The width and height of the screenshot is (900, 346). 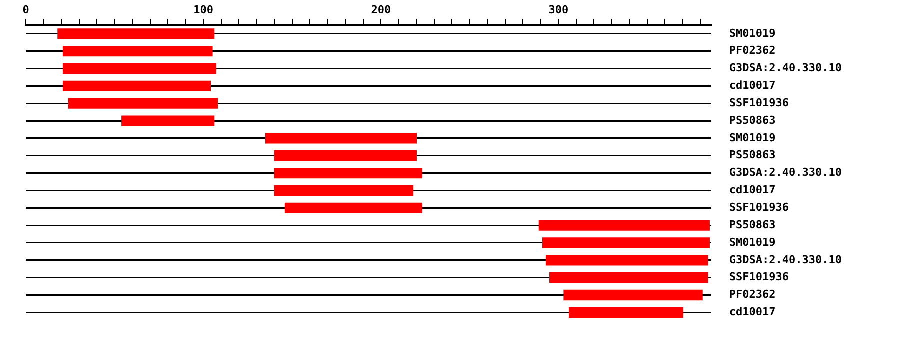 What do you see at coordinates (558, 9) in the screenshot?
I see `x-tick-label: 300` at bounding box center [558, 9].